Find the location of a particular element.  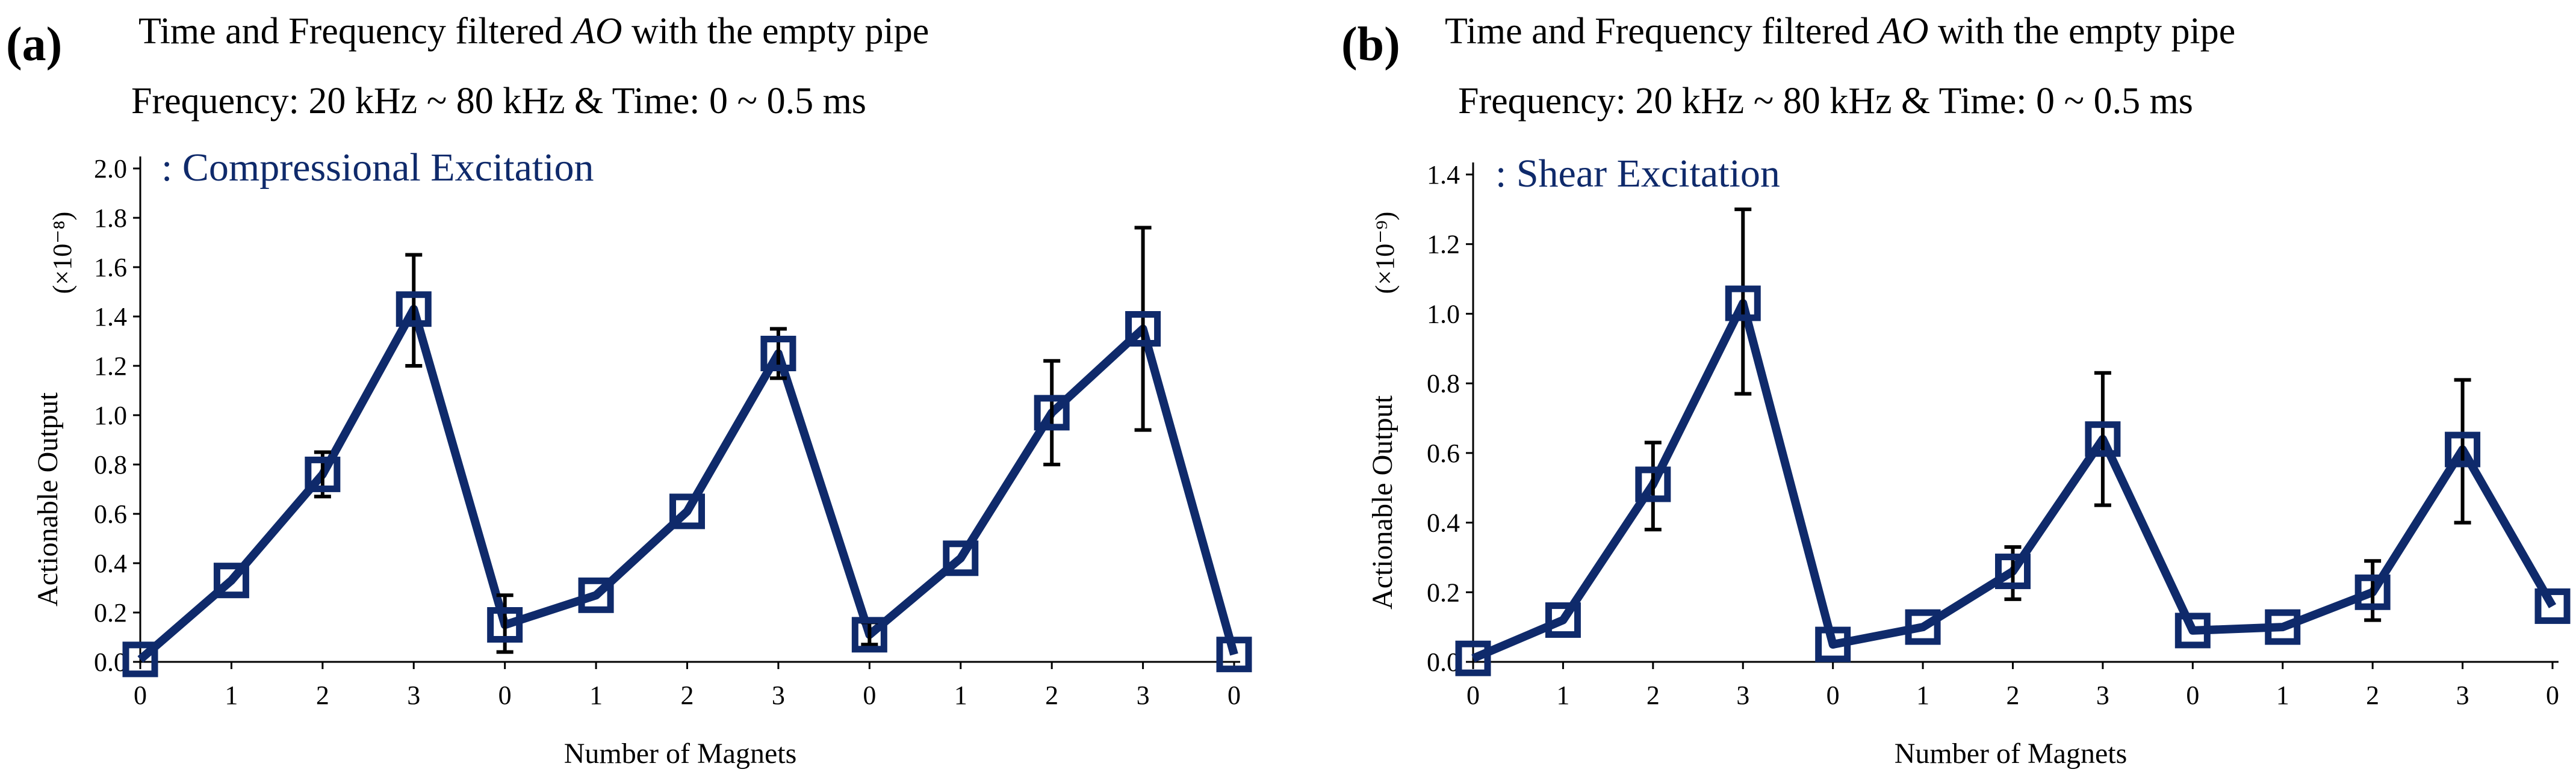

y-axis-unit: (×10⁻⁹) is located at coordinates (1385, 253).